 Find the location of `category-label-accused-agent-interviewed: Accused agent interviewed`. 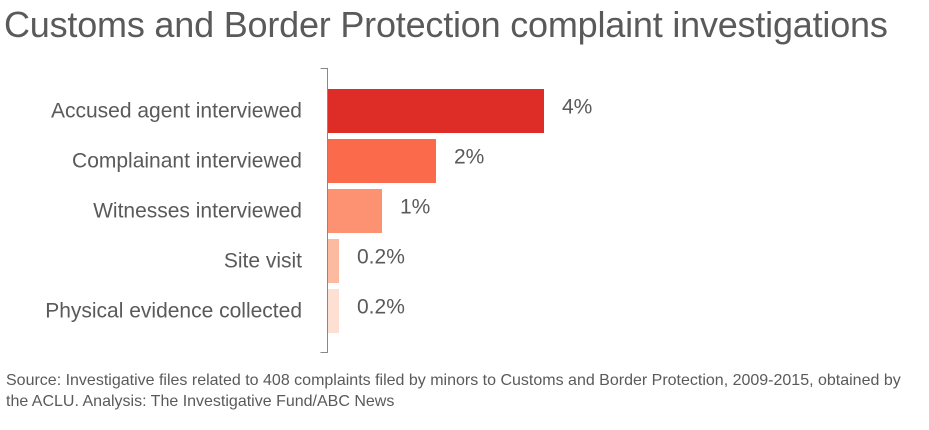

category-label-accused-agent-interviewed: Accused agent interviewed is located at coordinates (176, 111).